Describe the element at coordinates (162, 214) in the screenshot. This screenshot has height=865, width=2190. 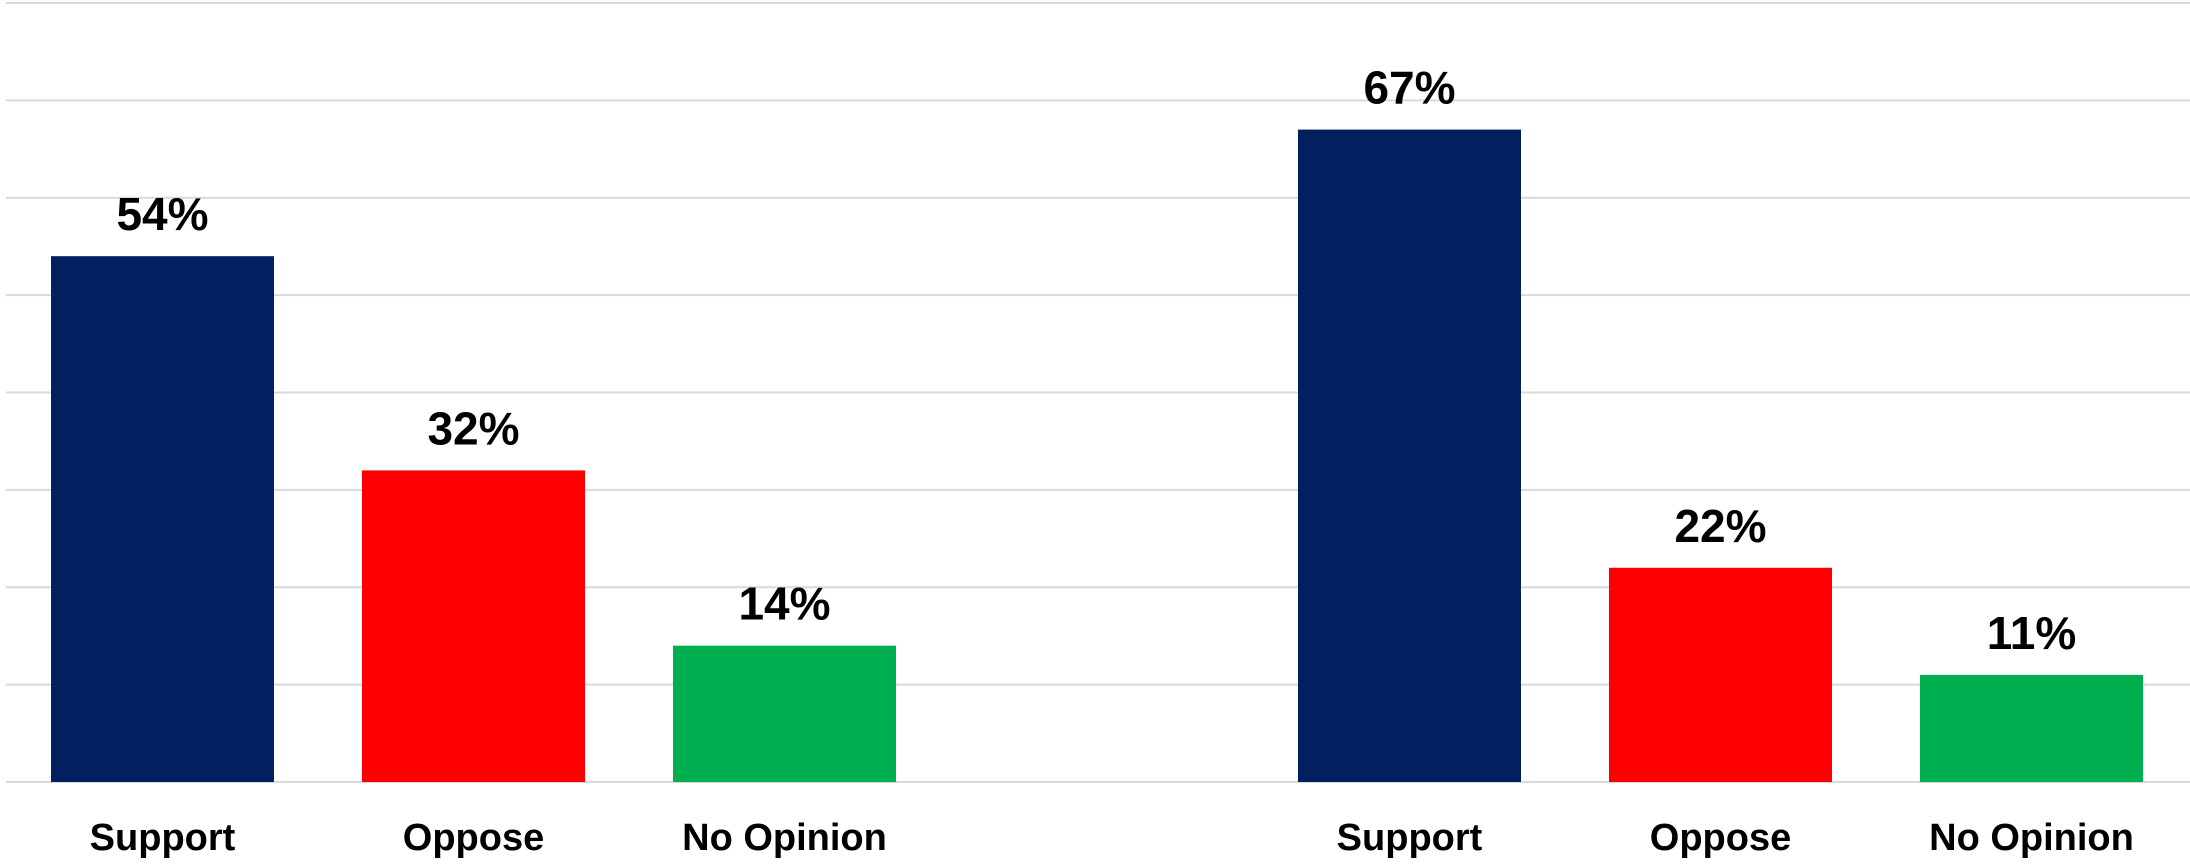
I see `value-label-1-1: 54%` at that location.